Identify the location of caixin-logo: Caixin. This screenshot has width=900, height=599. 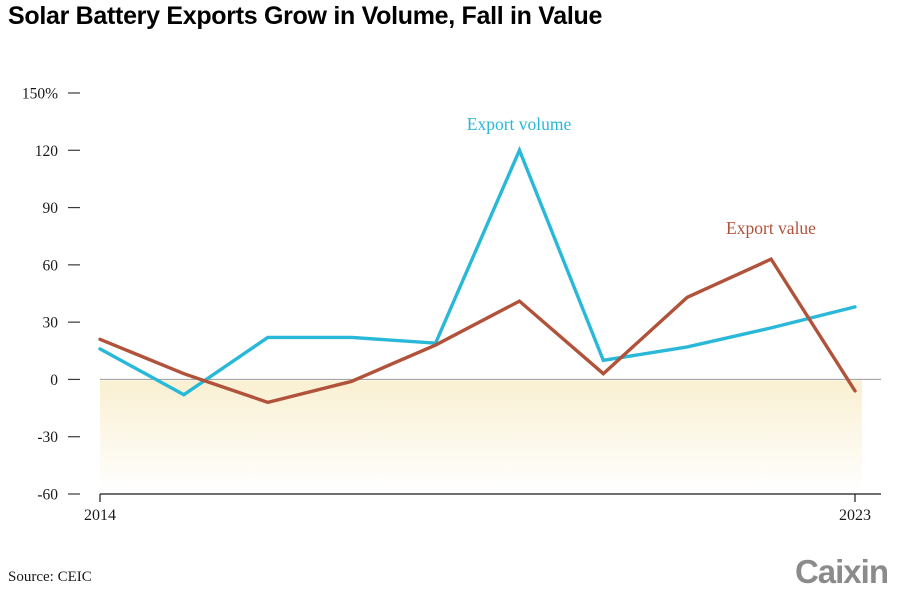
(841, 571).